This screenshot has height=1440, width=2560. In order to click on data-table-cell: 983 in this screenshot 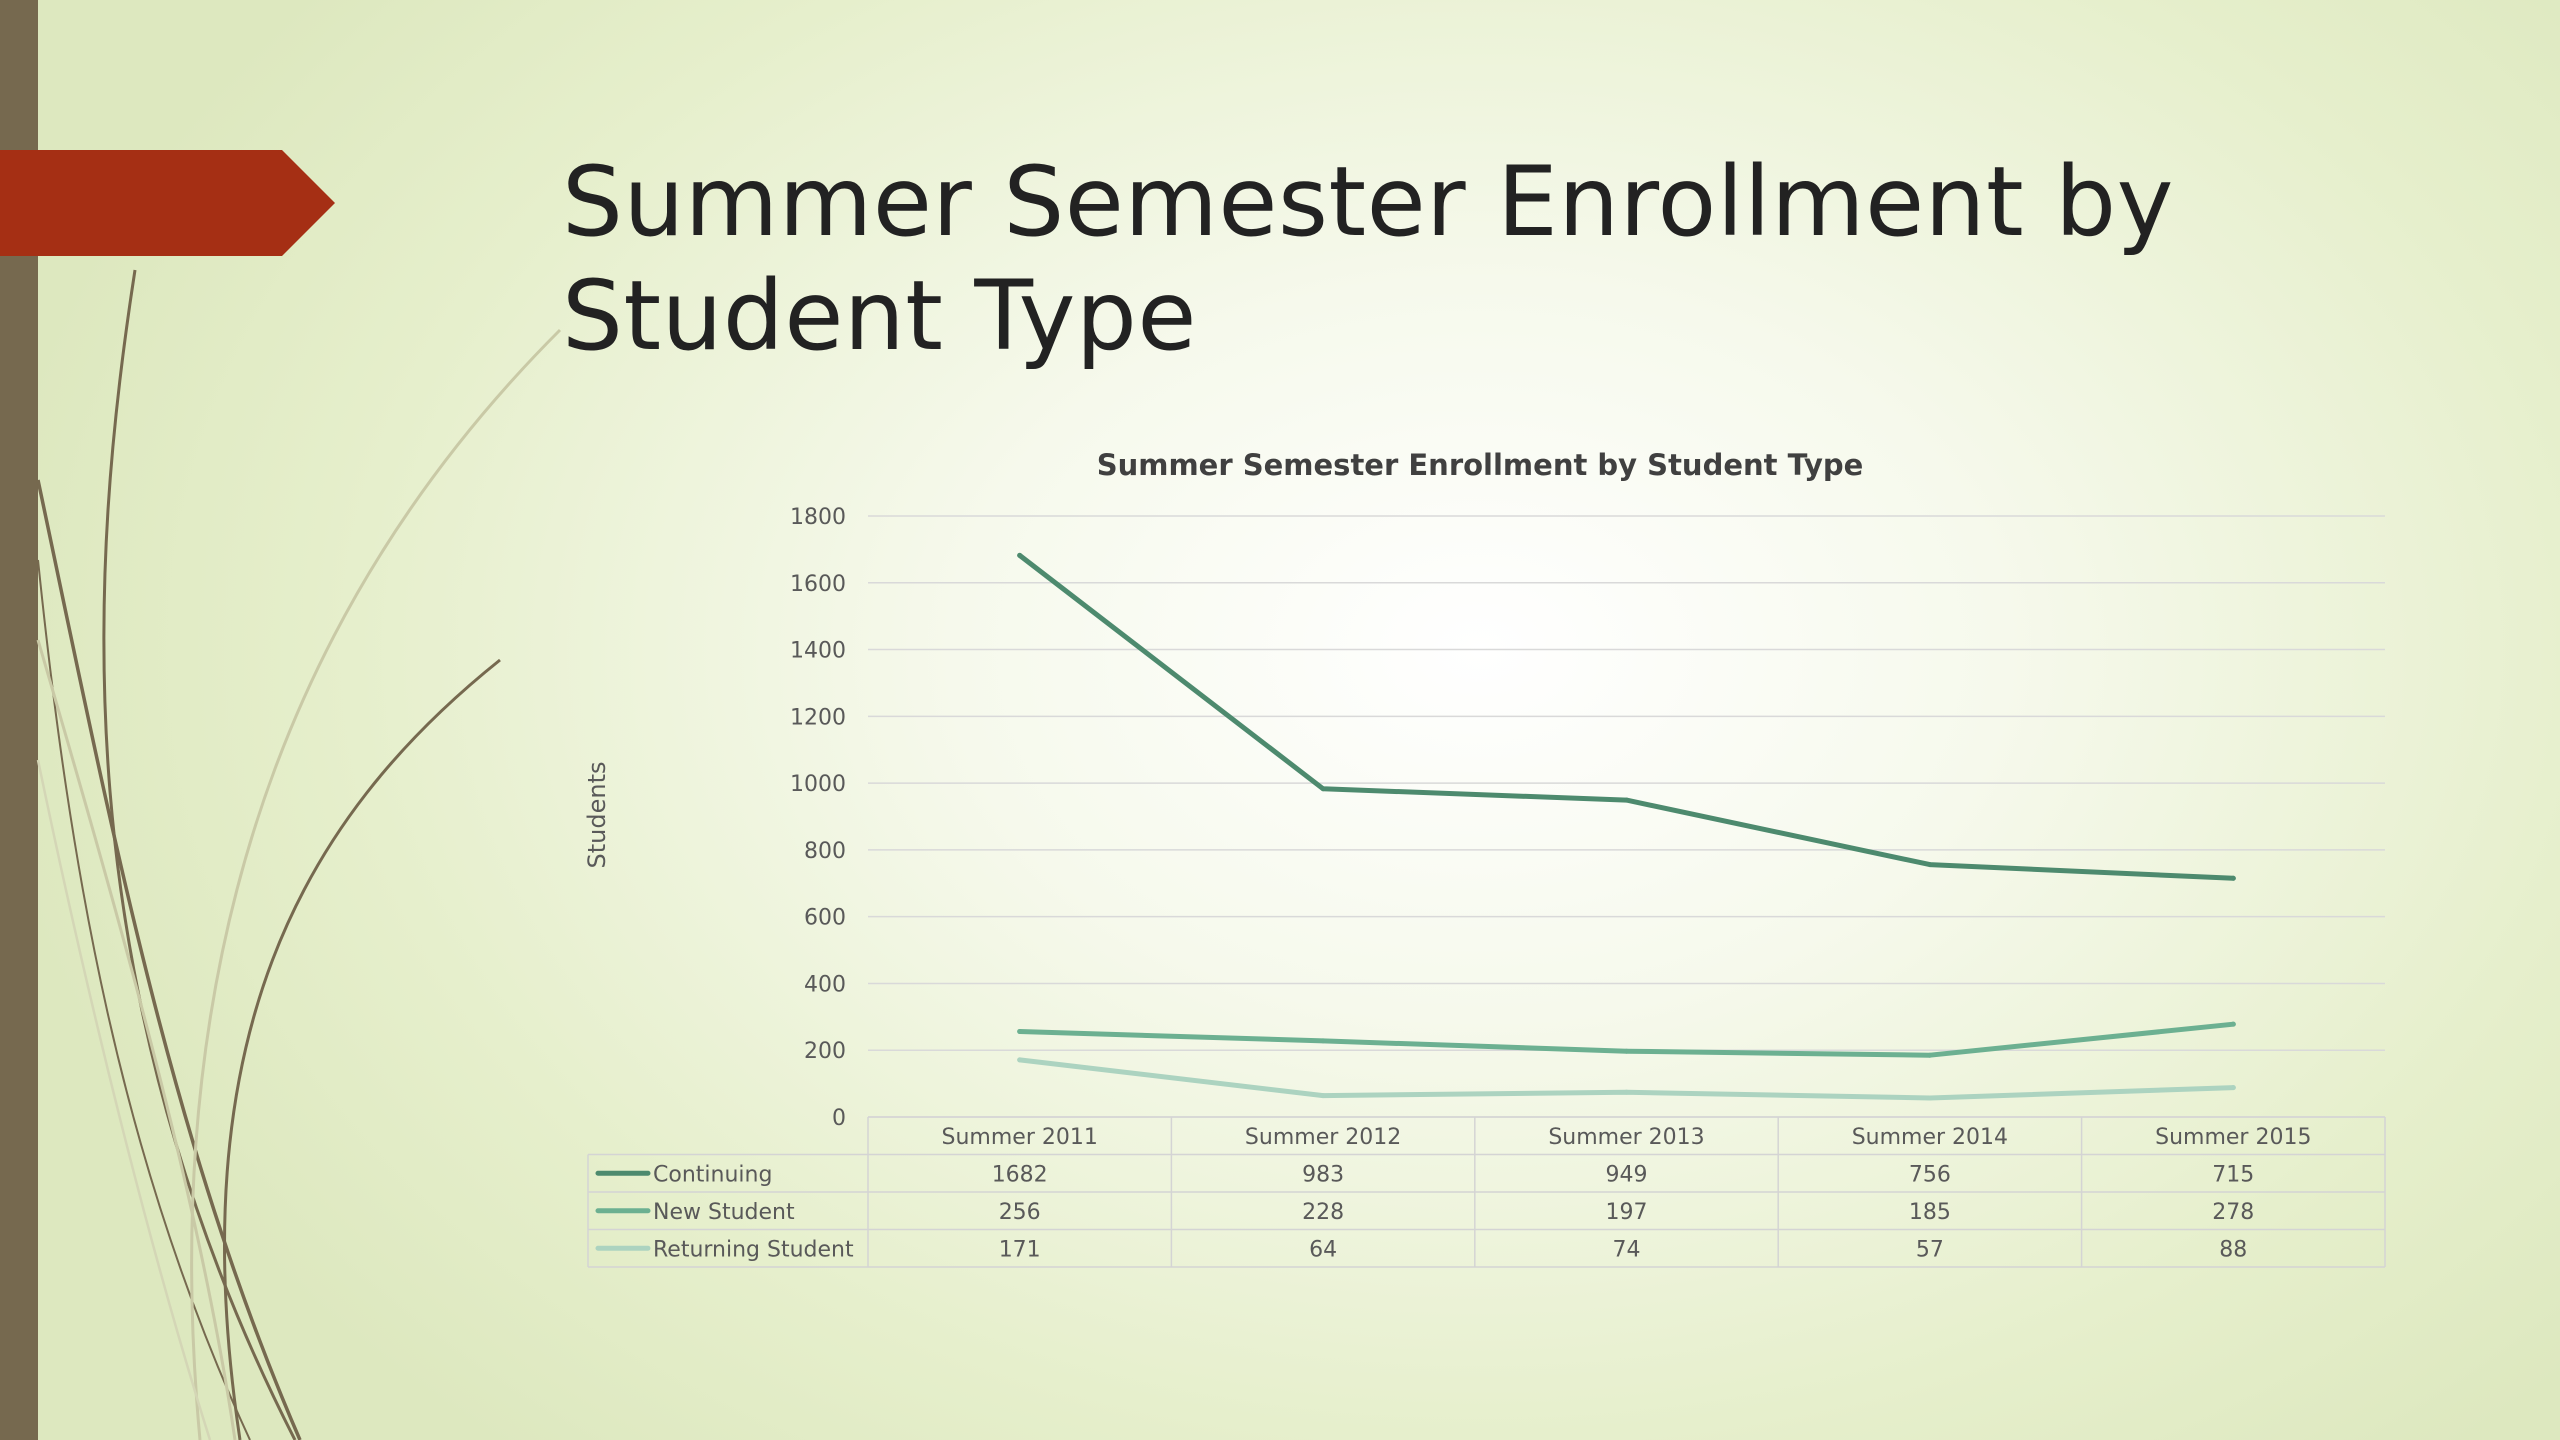, I will do `click(1323, 1174)`.